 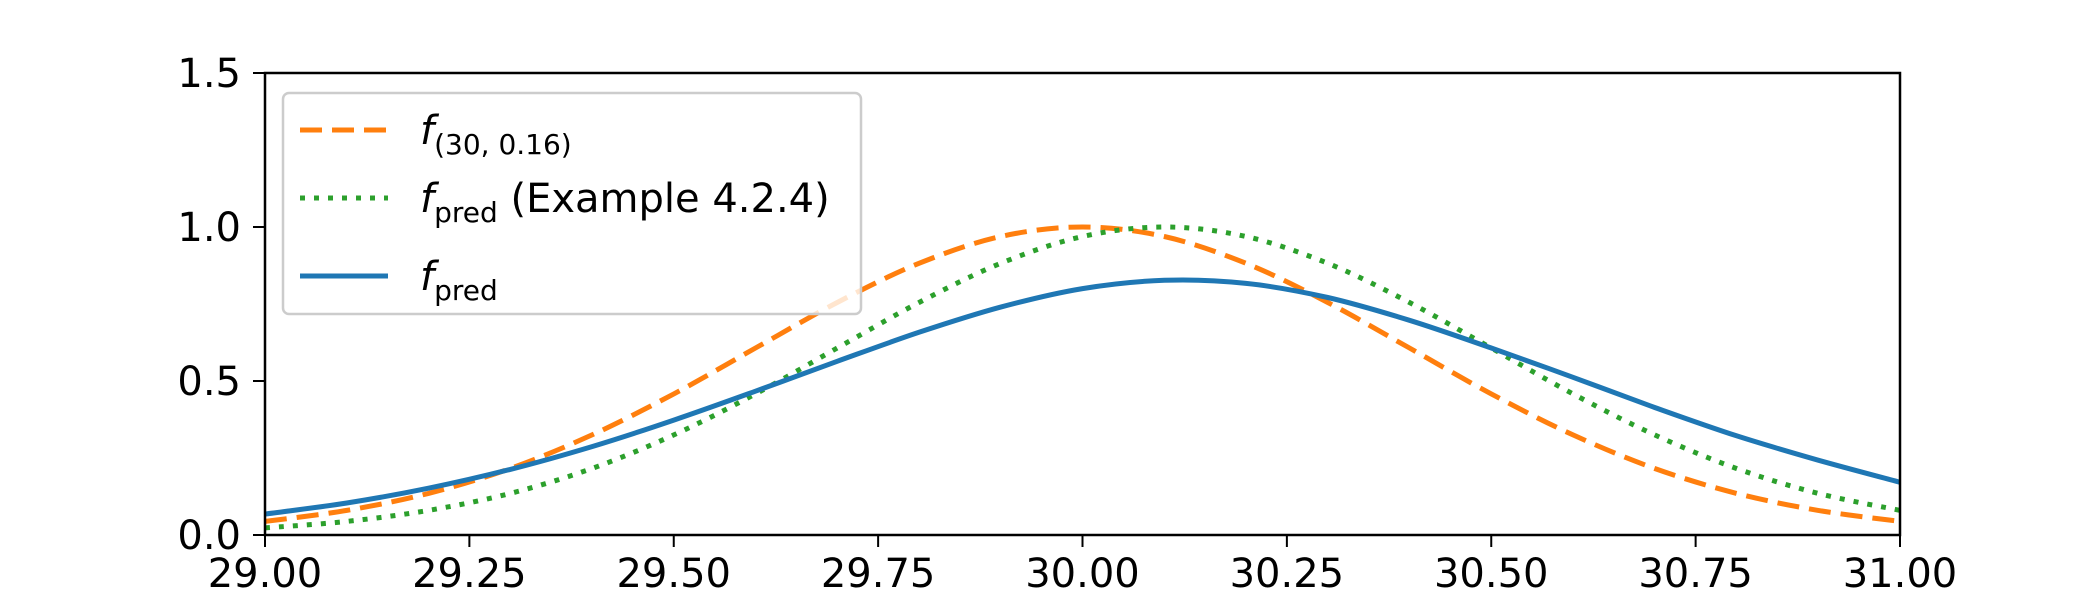 I want to click on x-tick-label: 29.25, so click(x=469, y=574).